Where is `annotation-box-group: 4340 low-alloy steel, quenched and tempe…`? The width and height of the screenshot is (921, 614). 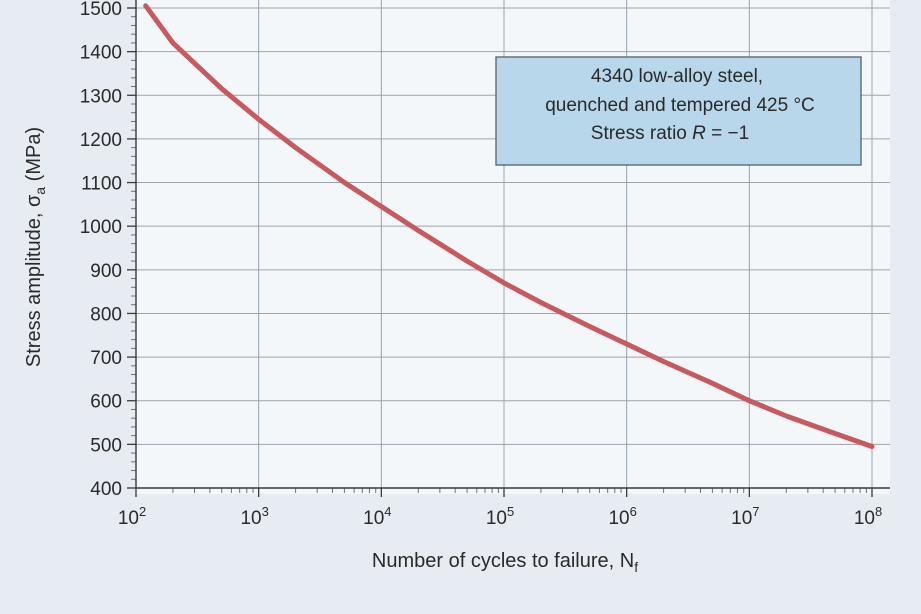 annotation-box-group: 4340 low-alloy steel, quenched and tempe… is located at coordinates (678, 111).